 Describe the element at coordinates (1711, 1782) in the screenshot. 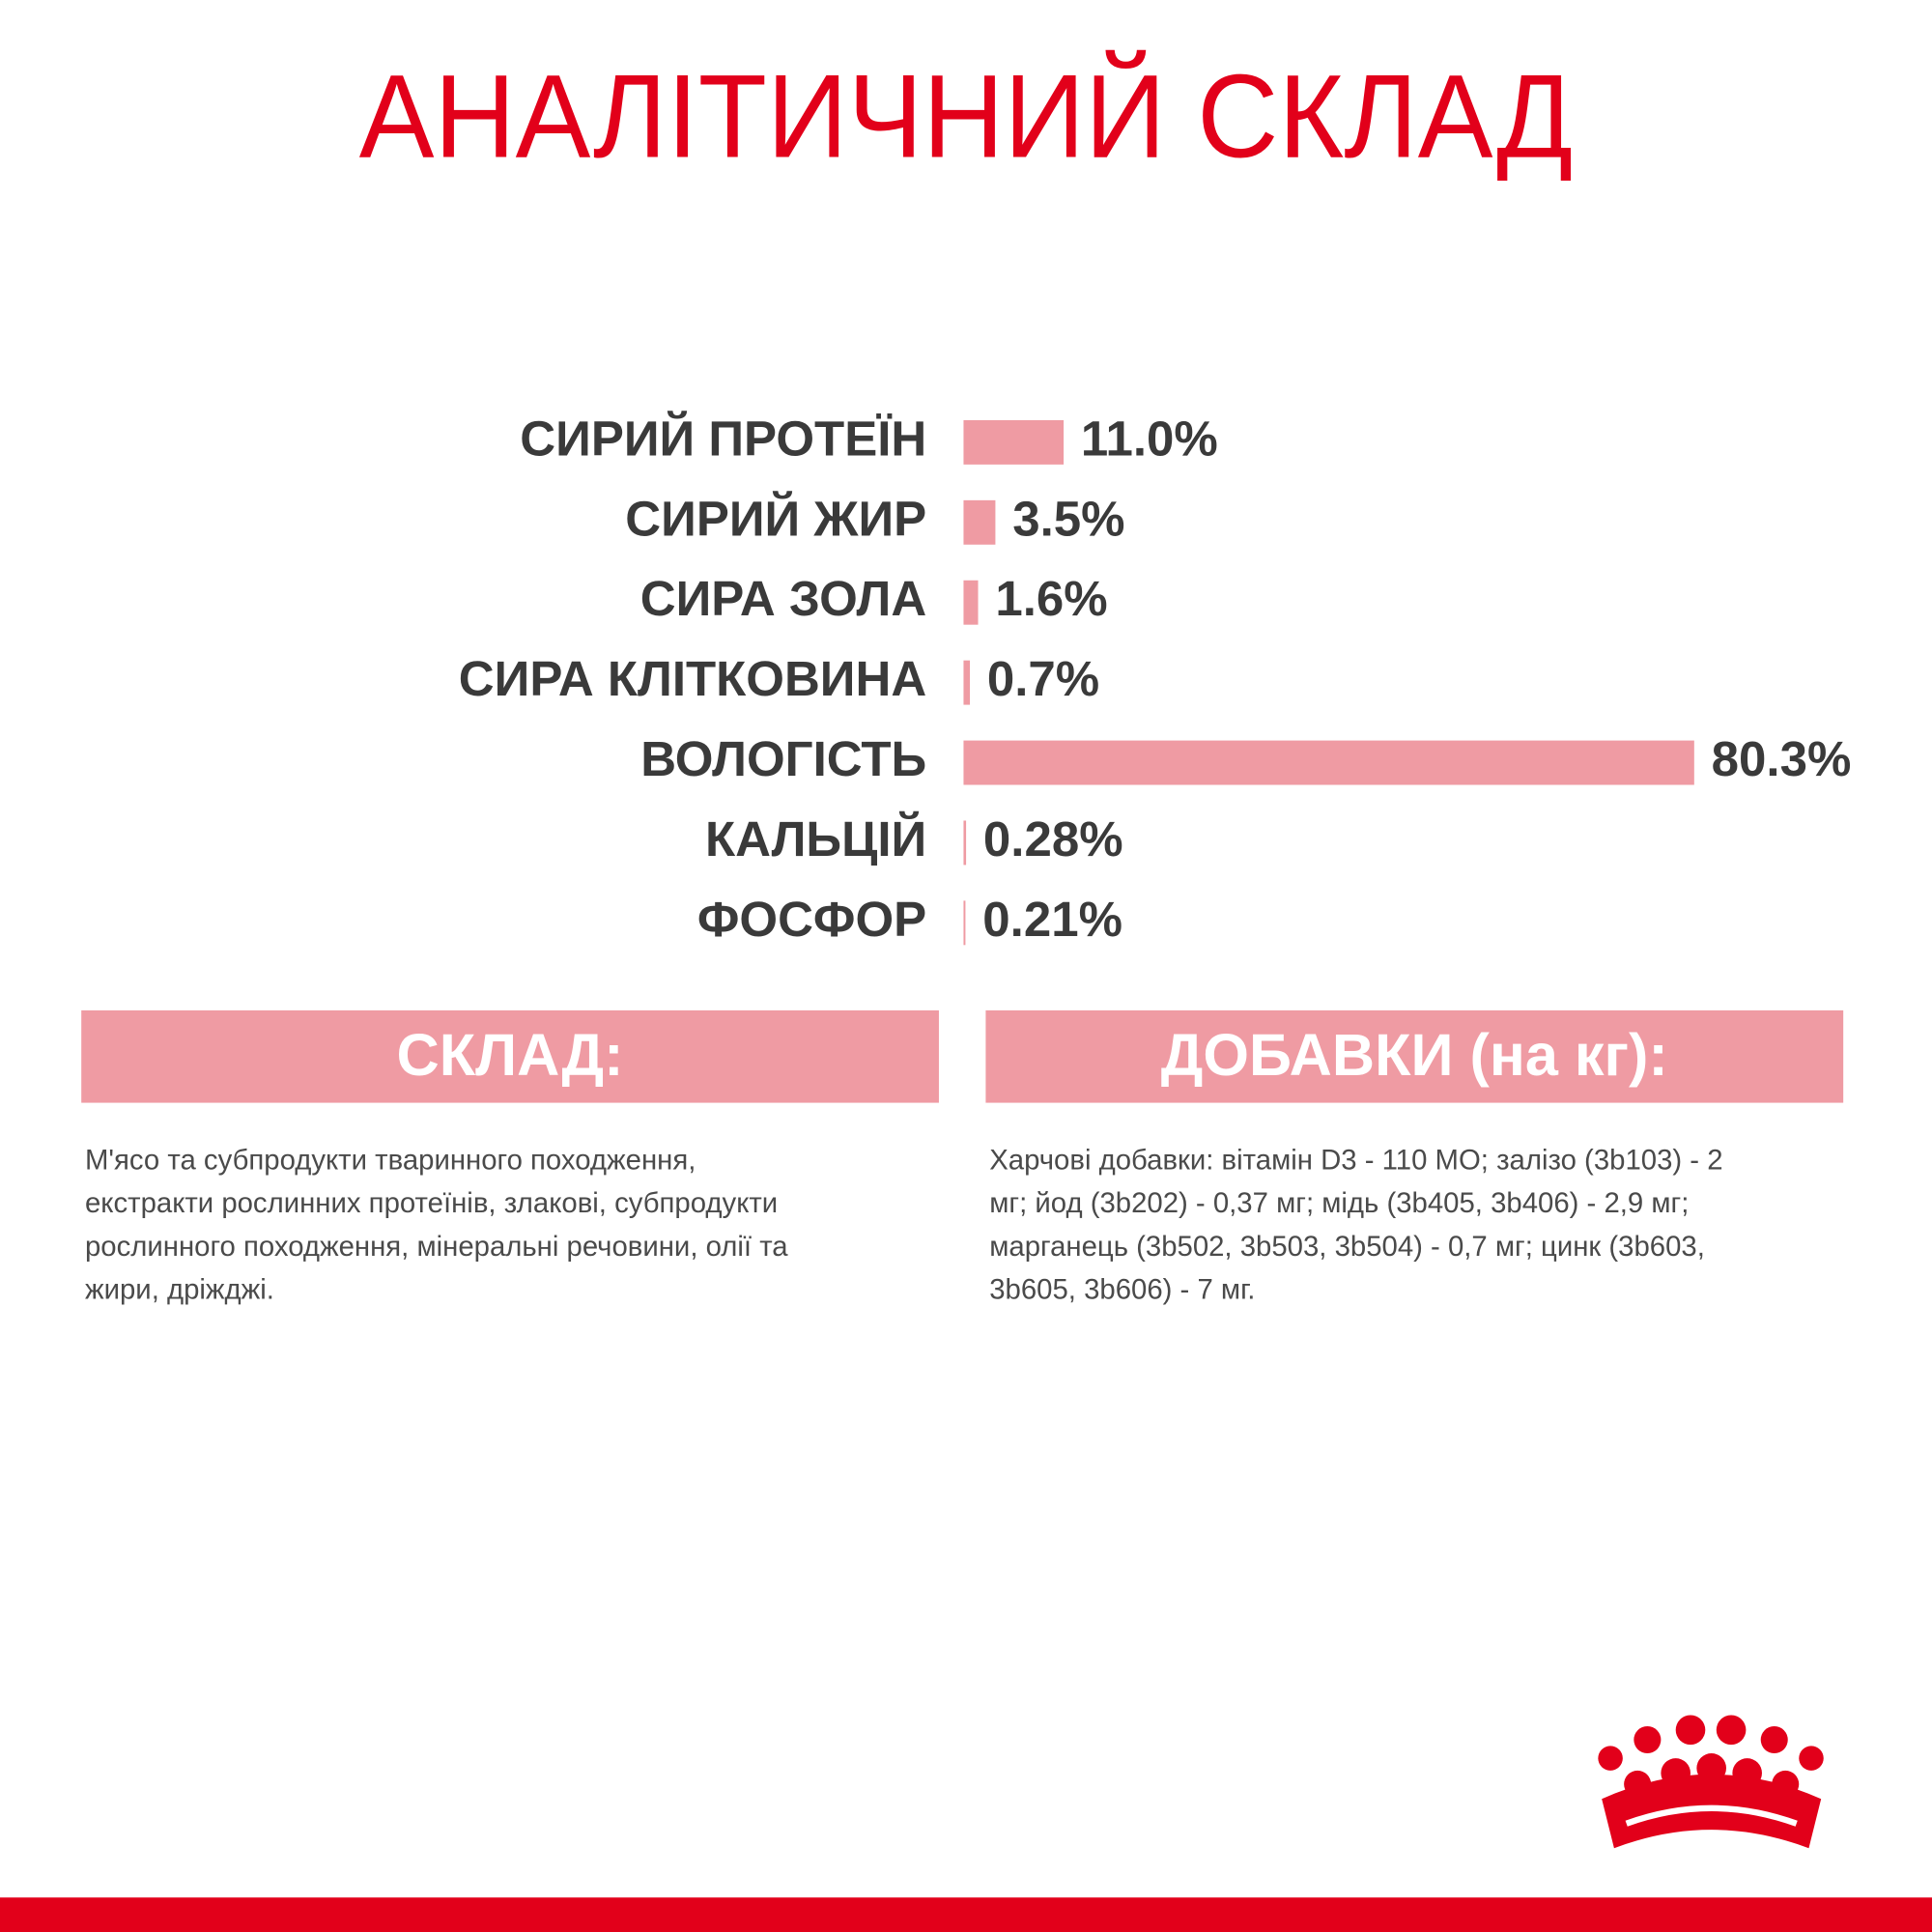

I see `logo` at that location.